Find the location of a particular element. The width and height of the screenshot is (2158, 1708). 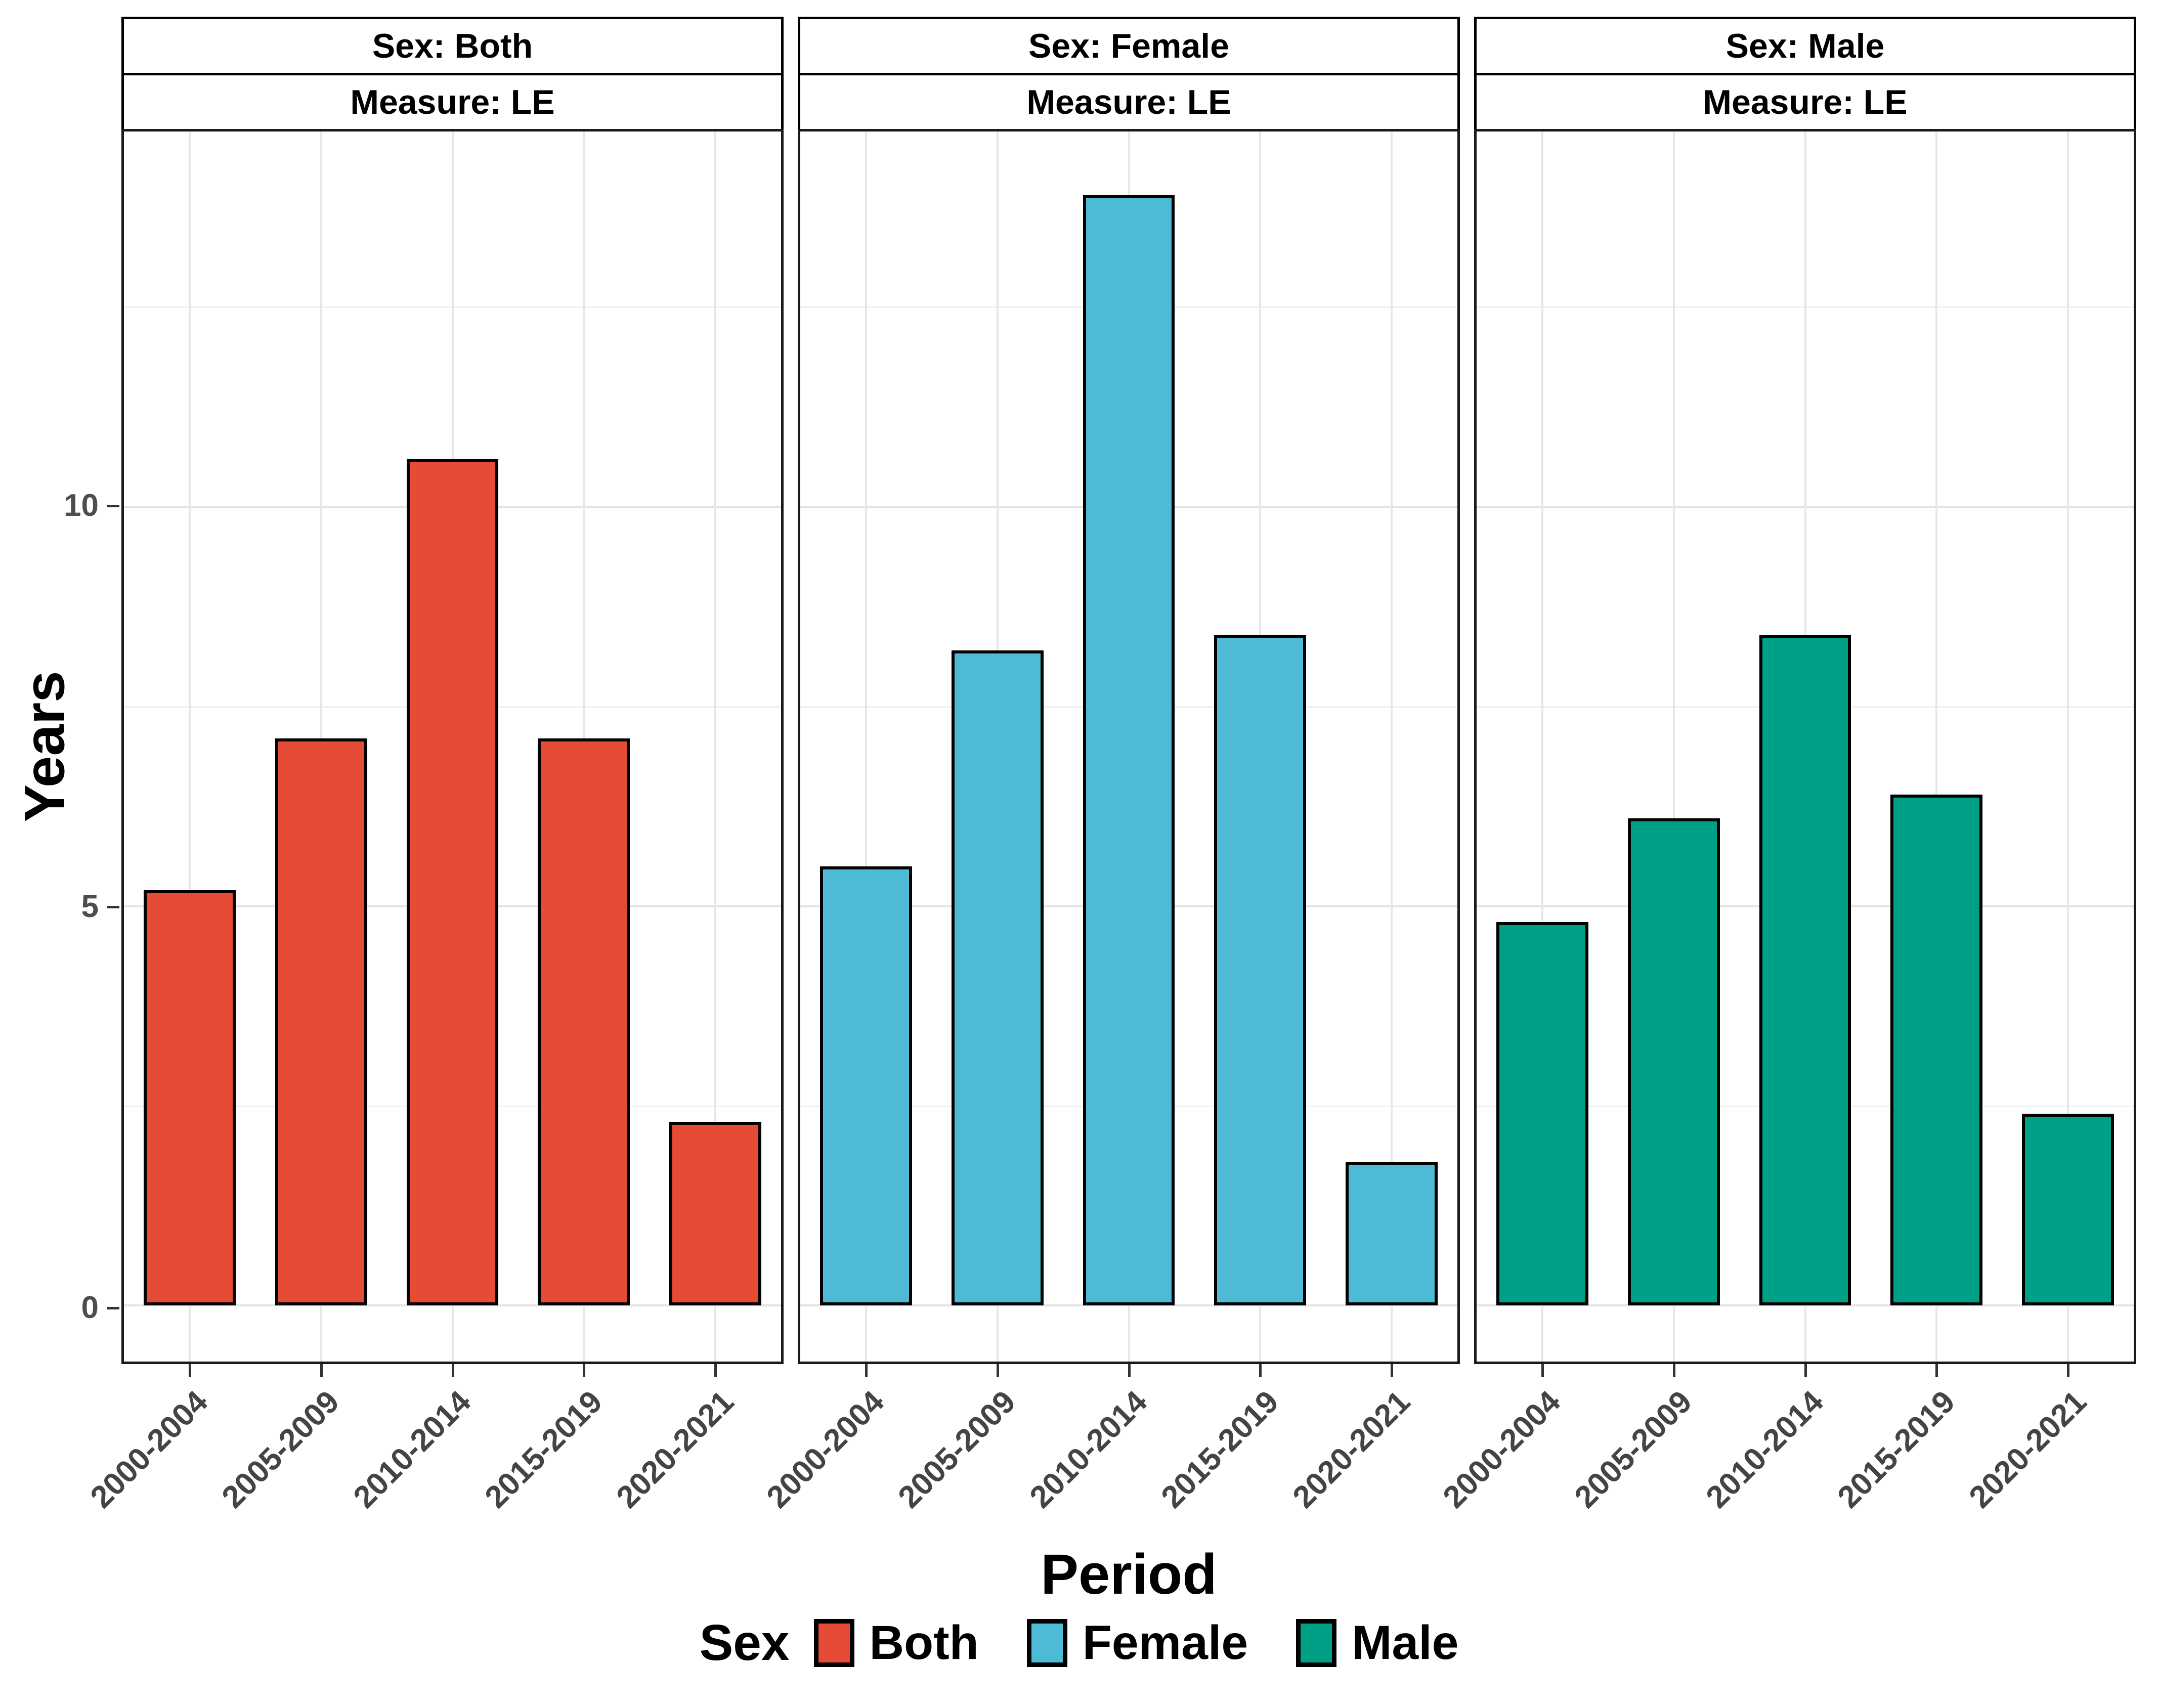

x-axis-title: Period is located at coordinates (1129, 1575).